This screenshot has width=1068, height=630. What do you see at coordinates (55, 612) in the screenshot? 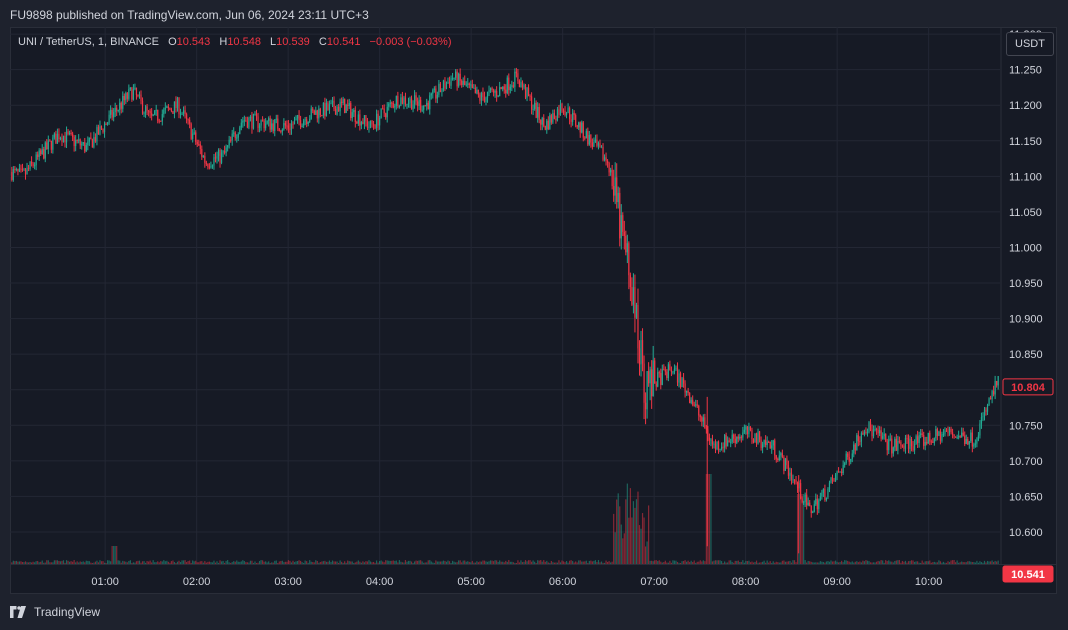
I see `footer-brand: TradingView` at bounding box center [55, 612].